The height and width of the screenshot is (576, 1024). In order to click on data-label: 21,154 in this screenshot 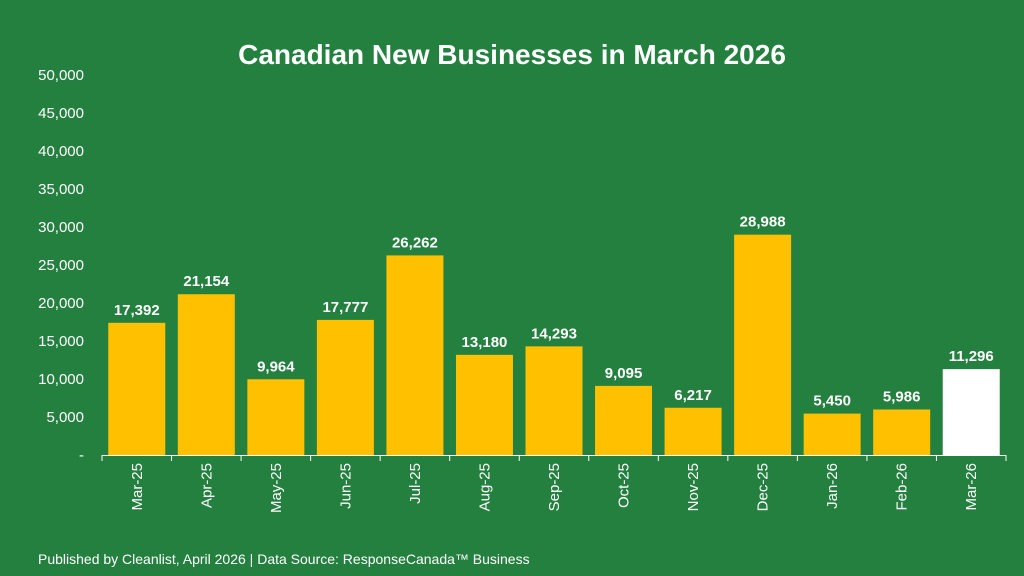, I will do `click(206, 281)`.